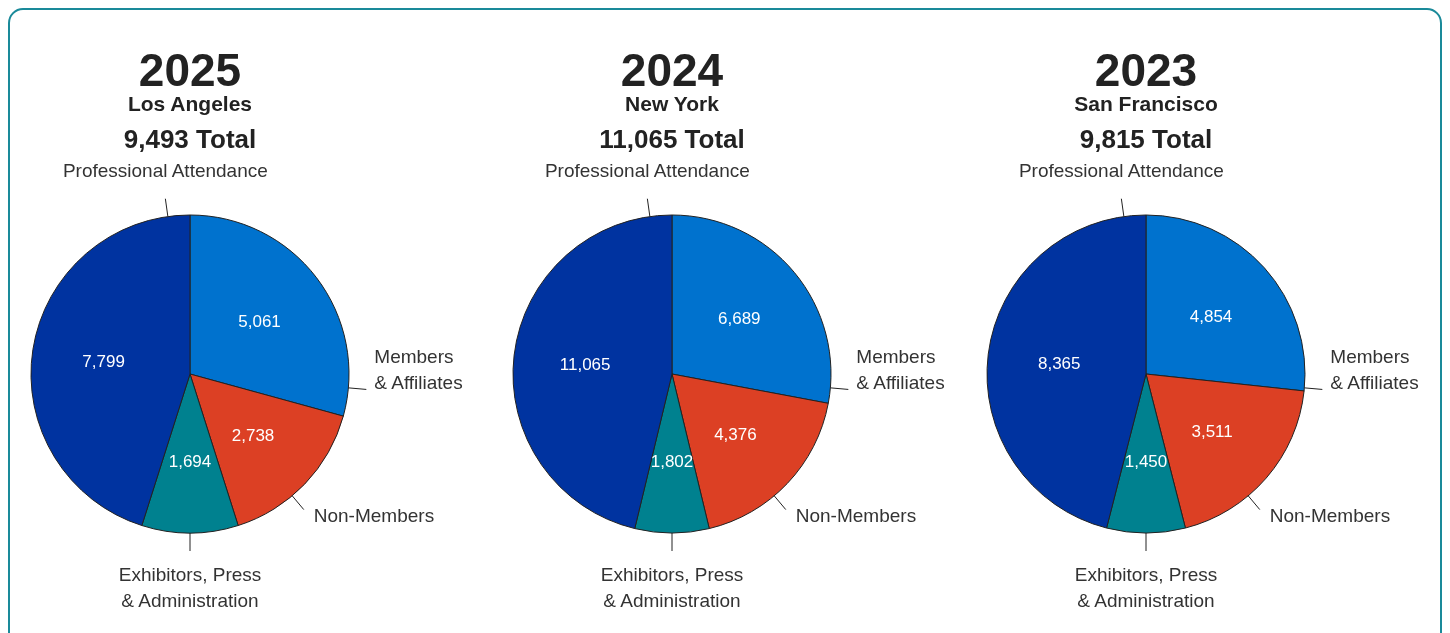 This screenshot has height=633, width=1450. I want to click on data-label: 11,065, so click(585, 364).